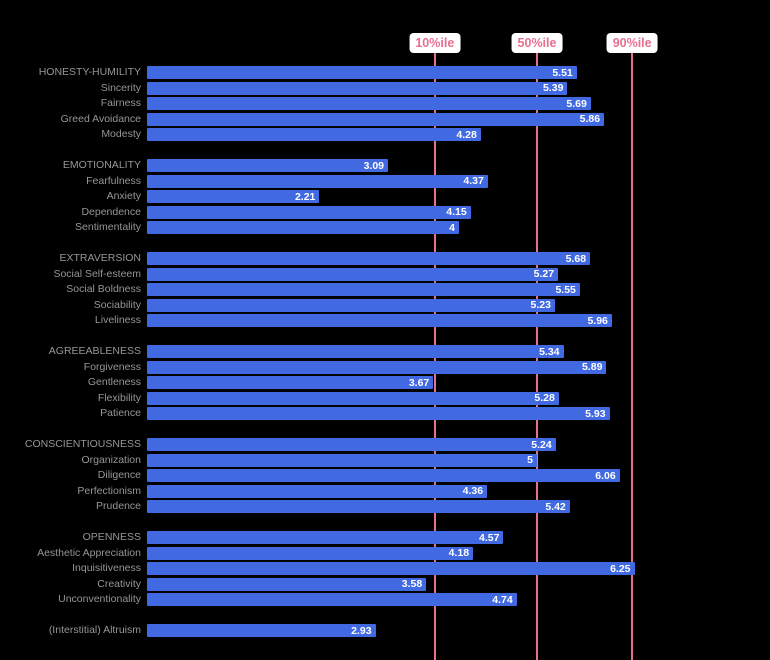 The height and width of the screenshot is (660, 770). I want to click on bar-row: Dependence 4.15, so click(385, 213).